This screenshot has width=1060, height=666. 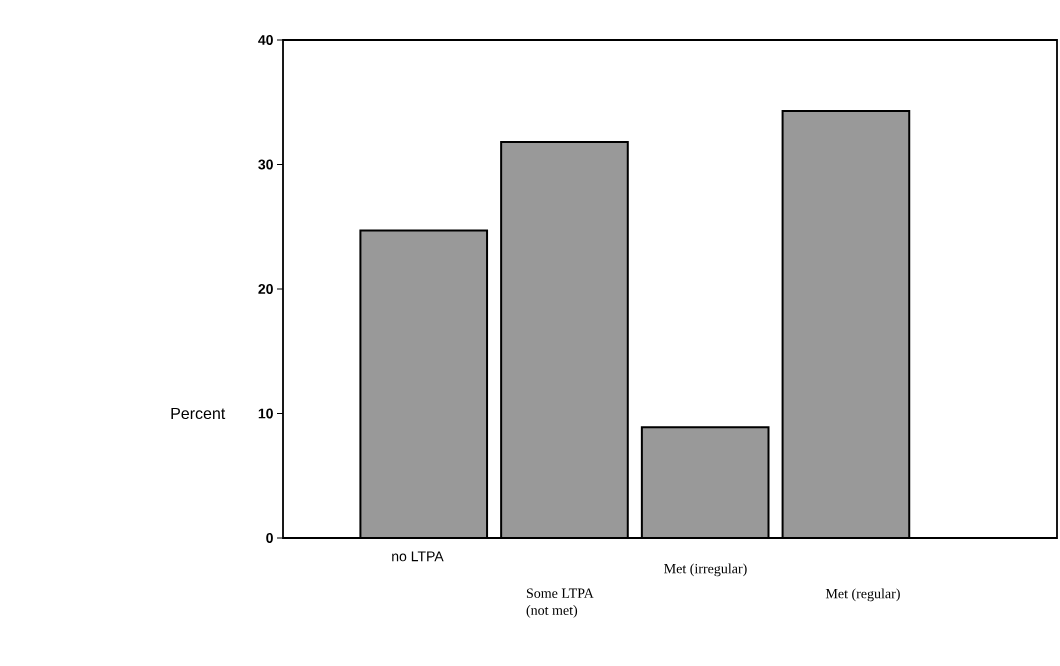 I want to click on y-tick-label: 40, so click(x=265, y=40).